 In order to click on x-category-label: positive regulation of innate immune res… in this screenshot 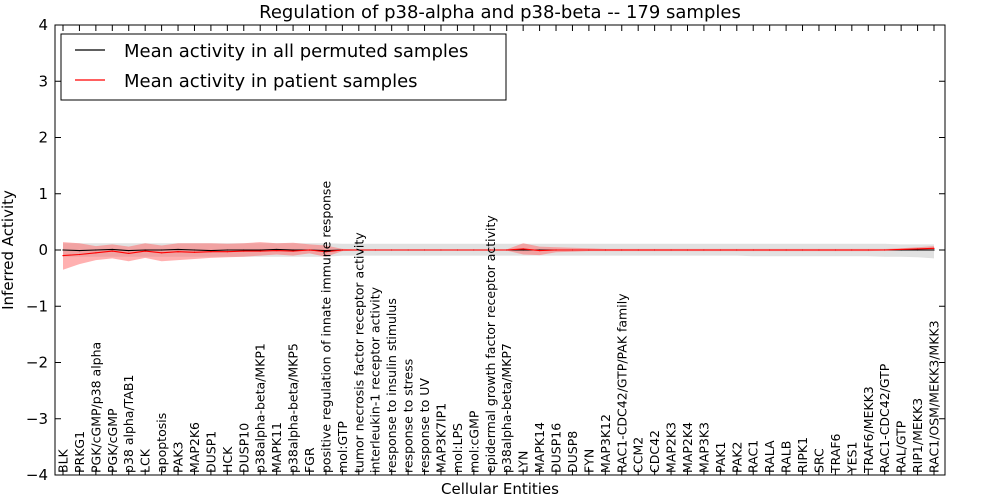, I will do `click(325, 327)`.